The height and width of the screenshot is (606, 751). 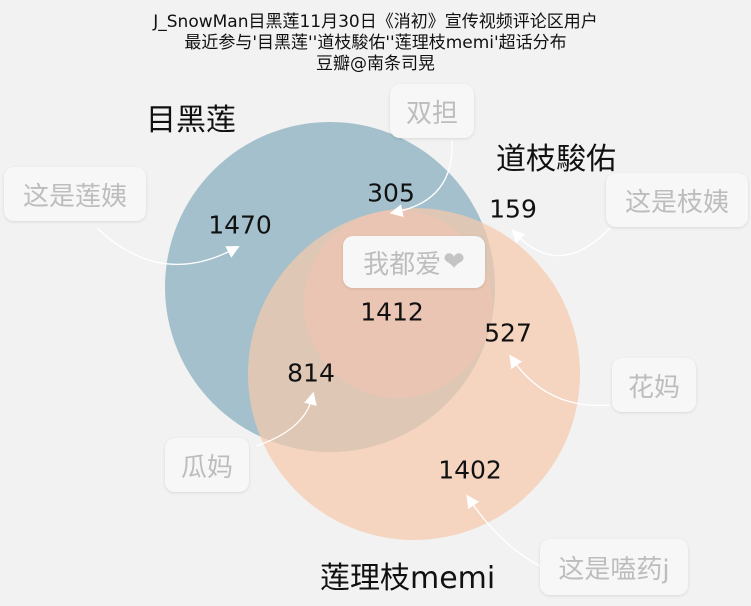 What do you see at coordinates (311, 373) in the screenshot?
I see `count-meguro-memi: 814` at bounding box center [311, 373].